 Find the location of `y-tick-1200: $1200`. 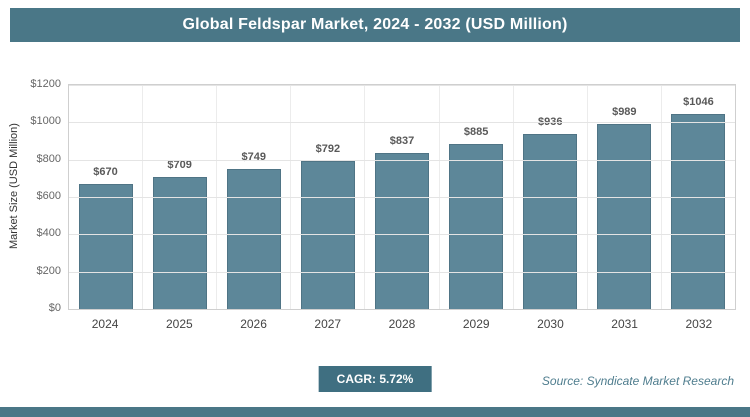

y-tick-1200: $1200 is located at coordinates (45, 84).